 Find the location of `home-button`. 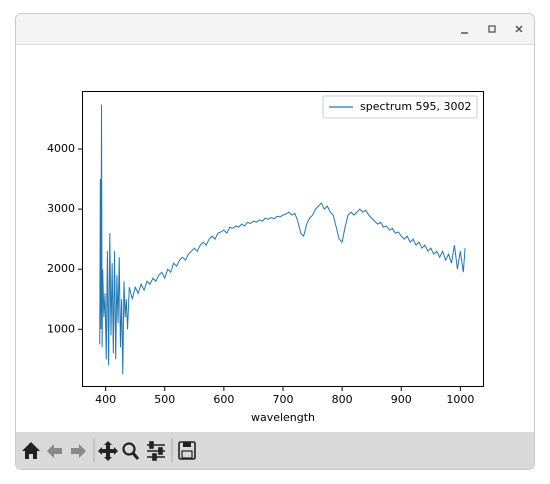

home-button is located at coordinates (31, 450).